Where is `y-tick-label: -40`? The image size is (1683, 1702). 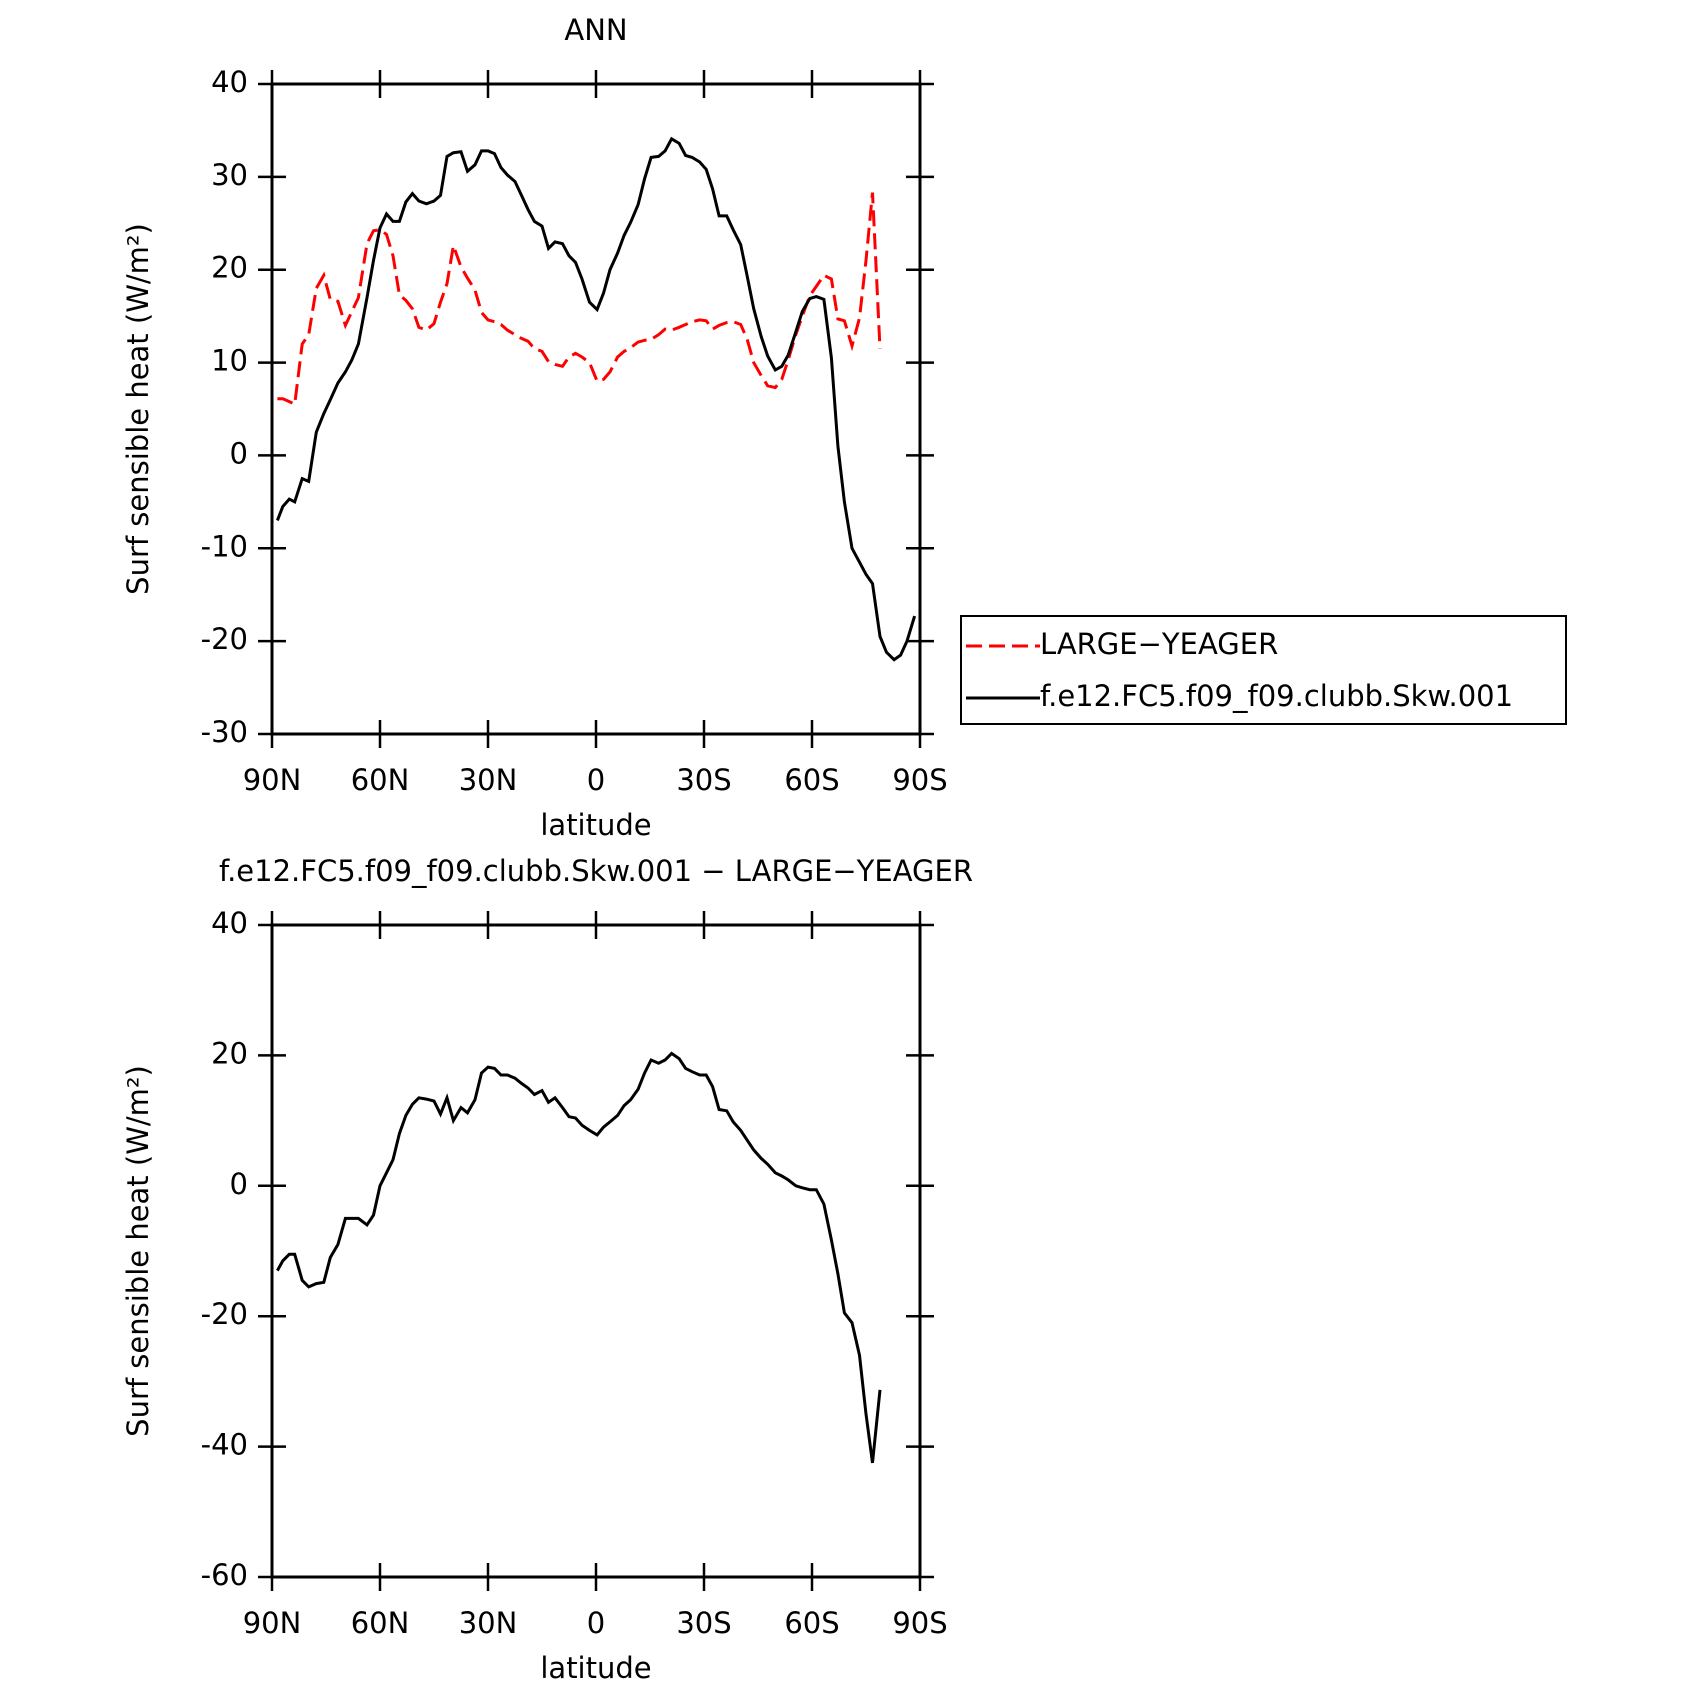
y-tick-label: -40 is located at coordinates (224, 1445).